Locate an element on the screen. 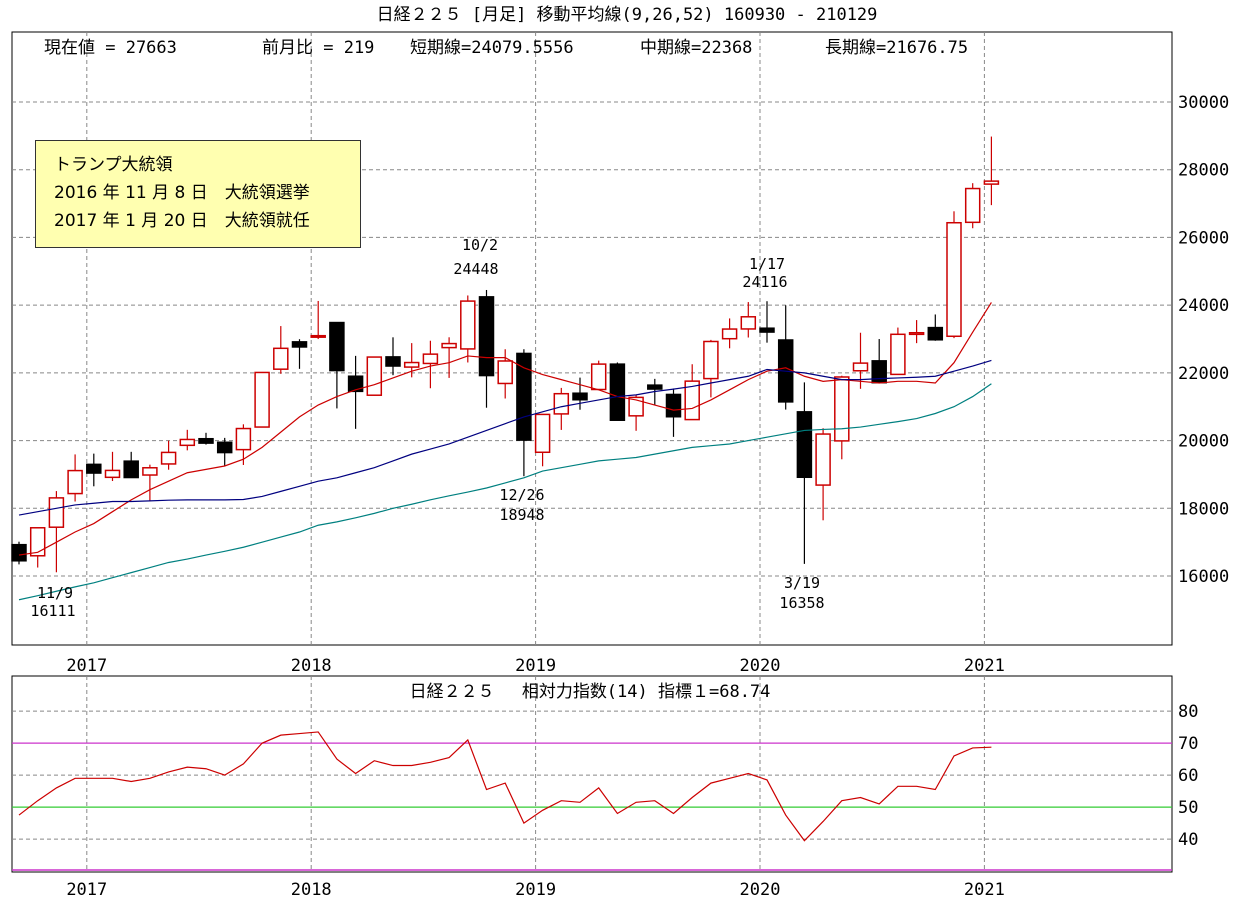 The width and height of the screenshot is (1254, 902). y-tick-label: 70 is located at coordinates (1188, 744).